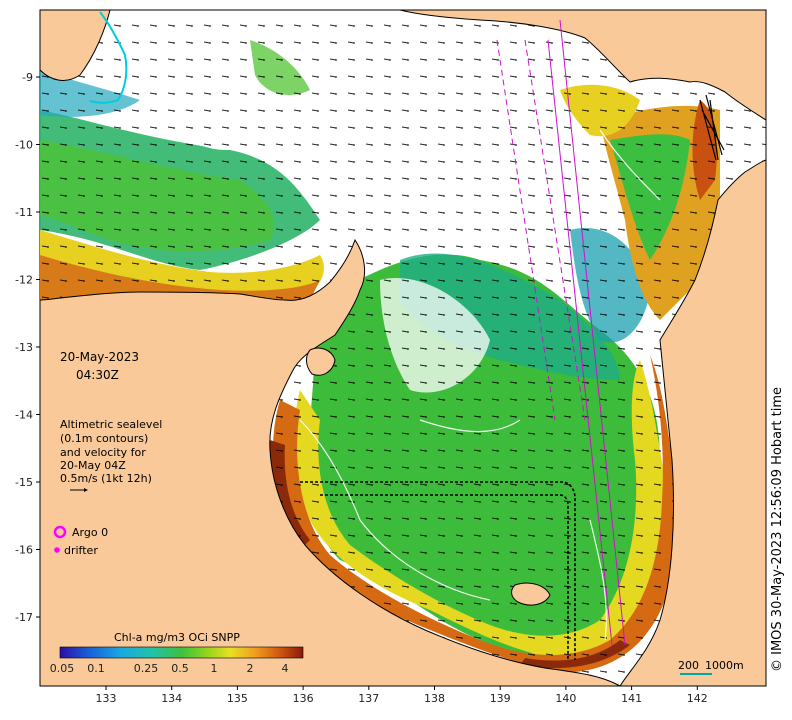  What do you see at coordinates (24, 482) in the screenshot?
I see `lat-tick-label: -15` at bounding box center [24, 482].